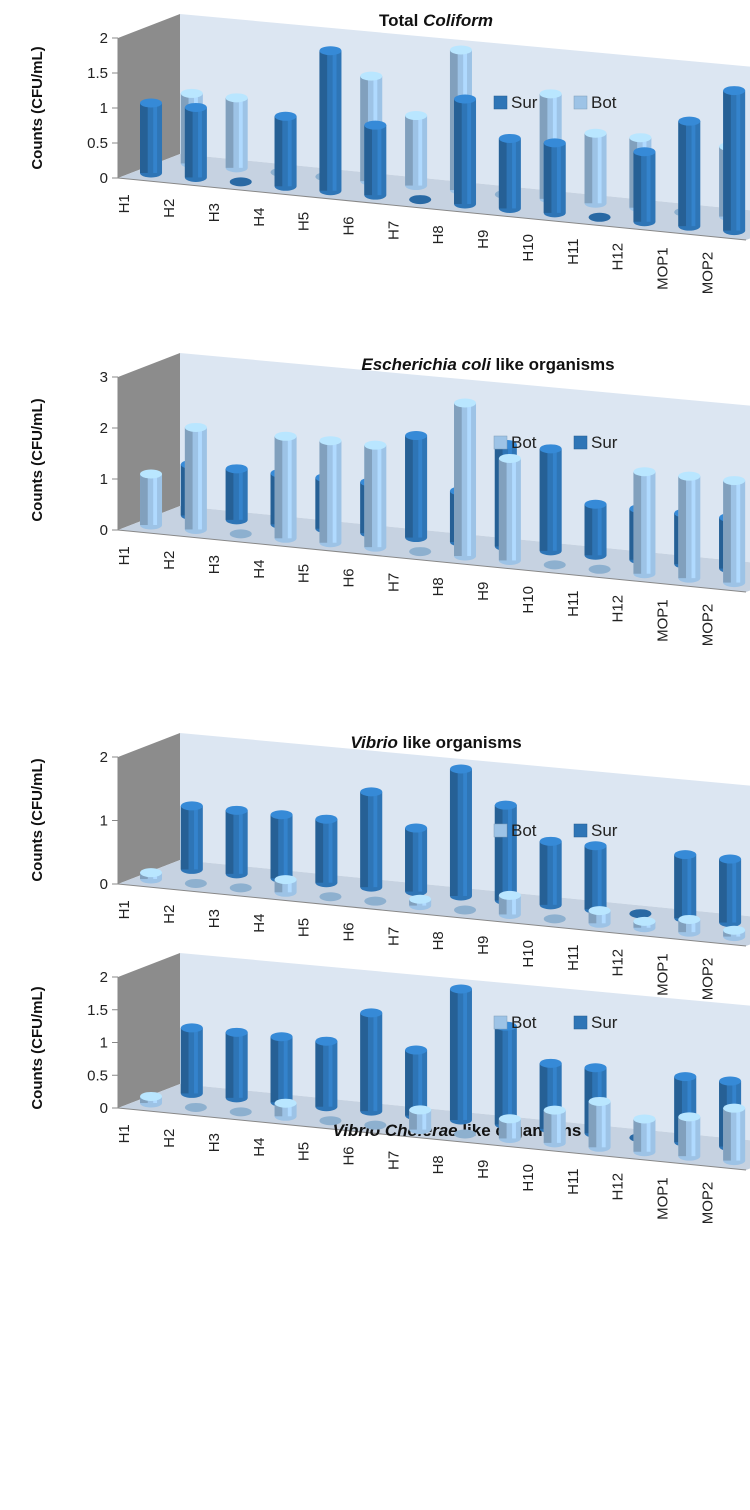  I want to click on x-tick-label-H2: H2, so click(169, 914).